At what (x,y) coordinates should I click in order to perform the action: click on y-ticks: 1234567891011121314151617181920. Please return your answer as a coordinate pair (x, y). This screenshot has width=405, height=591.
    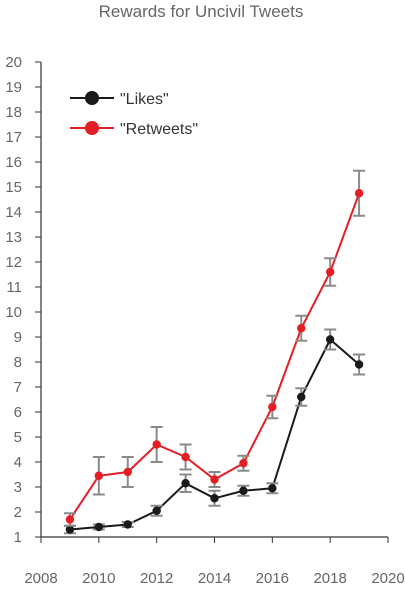
    Looking at the image, I should click on (23, 300).